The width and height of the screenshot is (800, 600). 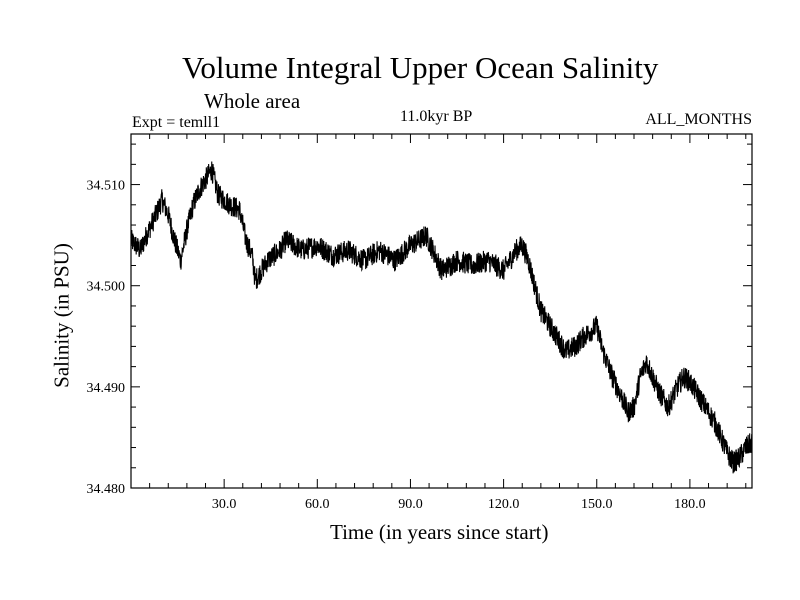 What do you see at coordinates (698, 119) in the screenshot?
I see `months-label: ALL_MONTHS` at bounding box center [698, 119].